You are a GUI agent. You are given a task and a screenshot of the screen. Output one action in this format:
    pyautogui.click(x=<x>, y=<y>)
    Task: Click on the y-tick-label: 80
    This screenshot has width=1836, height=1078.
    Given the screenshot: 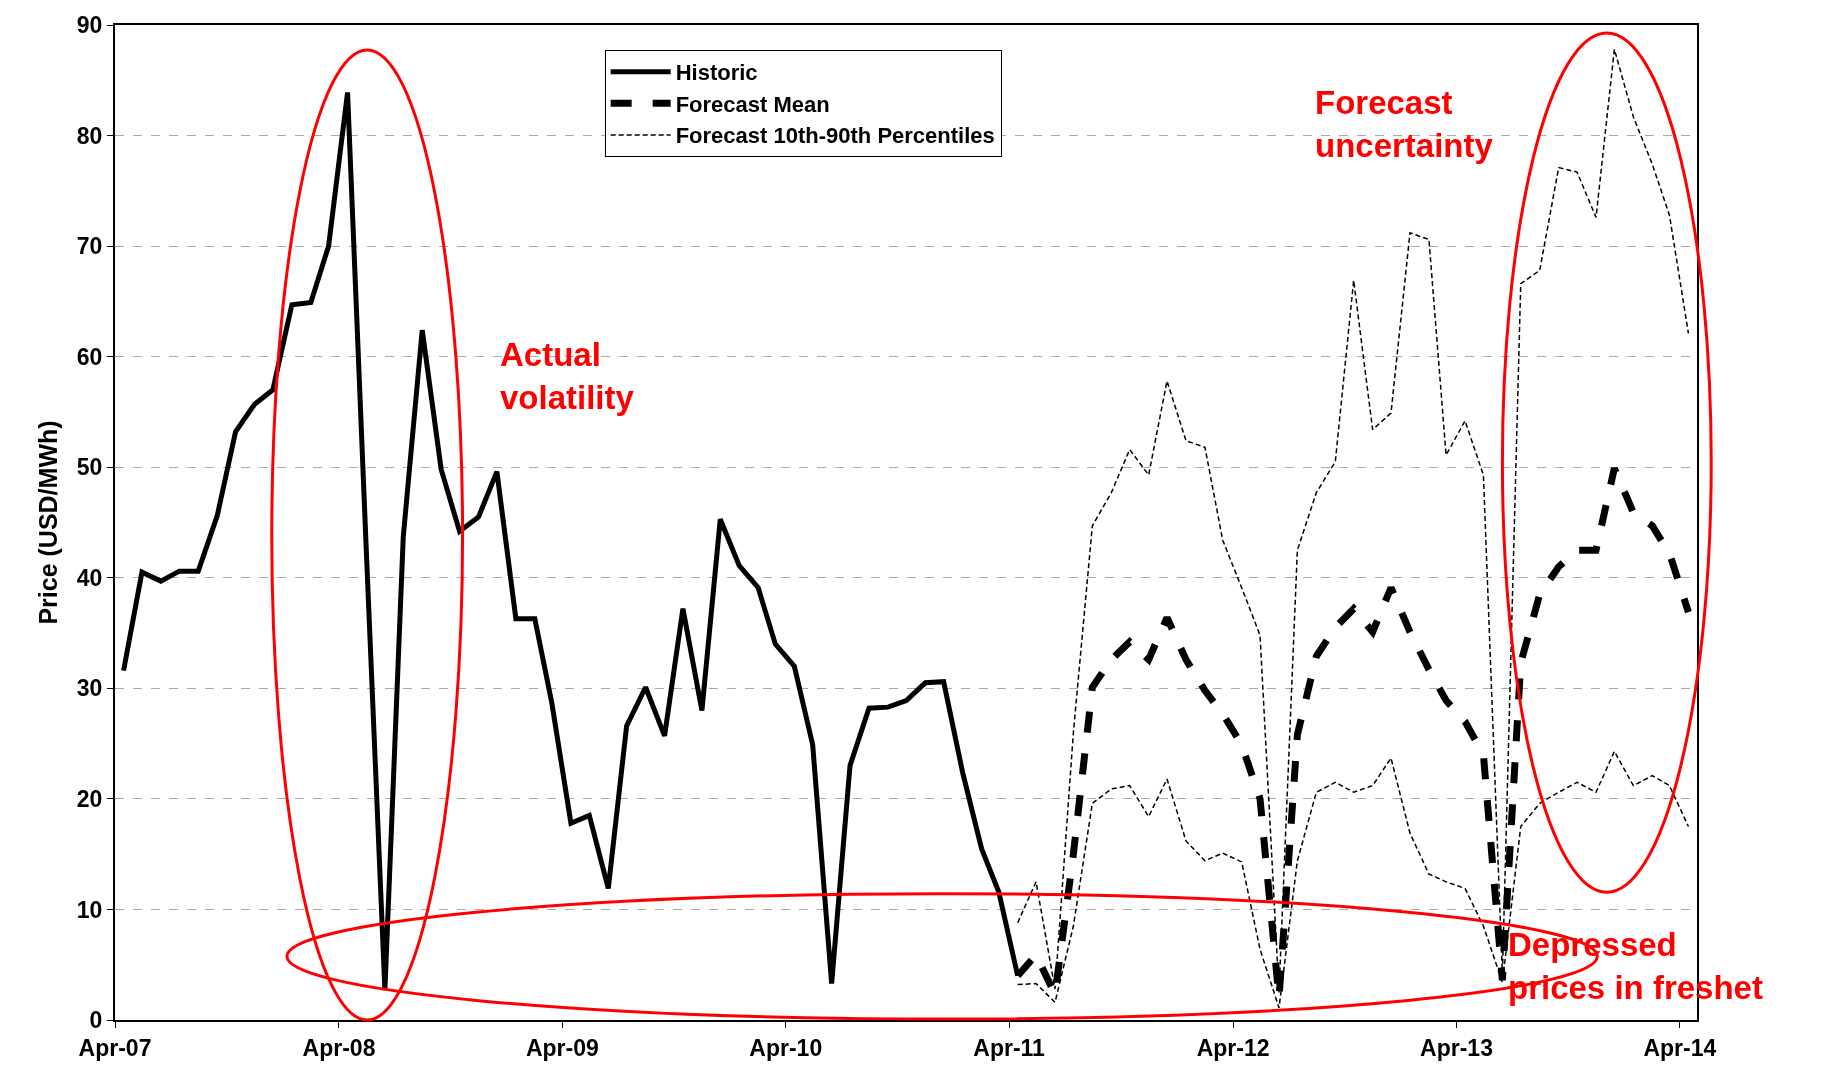 What is the action you would take?
    pyautogui.click(x=89, y=135)
    